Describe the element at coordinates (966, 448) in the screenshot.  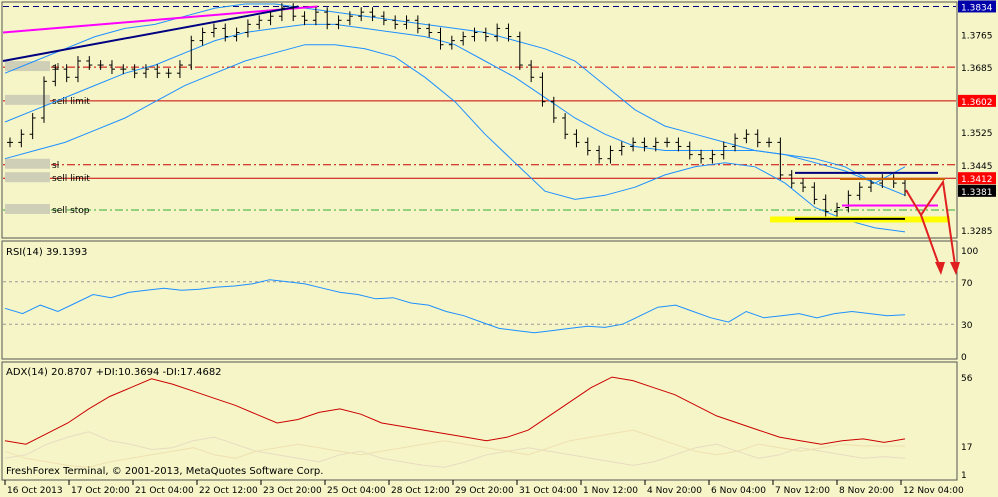
I see `adx-tick-label: 17` at that location.